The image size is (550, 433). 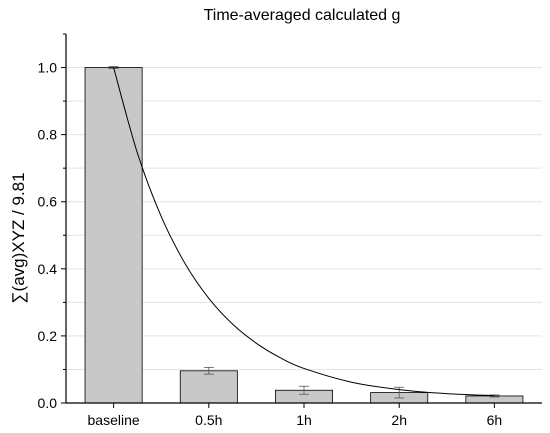 What do you see at coordinates (48, 403) in the screenshot?
I see `y-tick-label: 0.0` at bounding box center [48, 403].